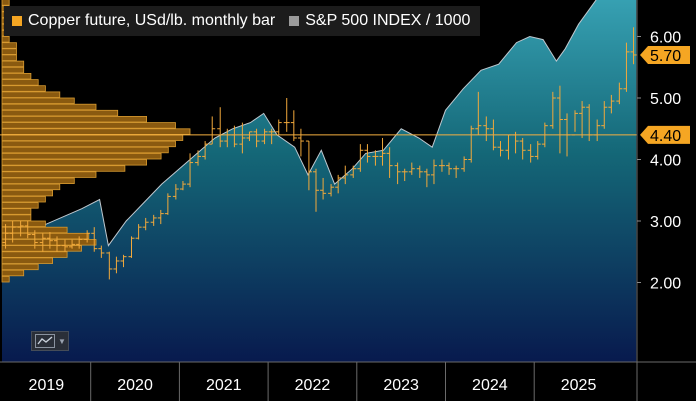 Image resolution: width=696 pixels, height=401 pixels. What do you see at coordinates (665, 56) in the screenshot?
I see `svg-text: 5.70` at bounding box center [665, 56].